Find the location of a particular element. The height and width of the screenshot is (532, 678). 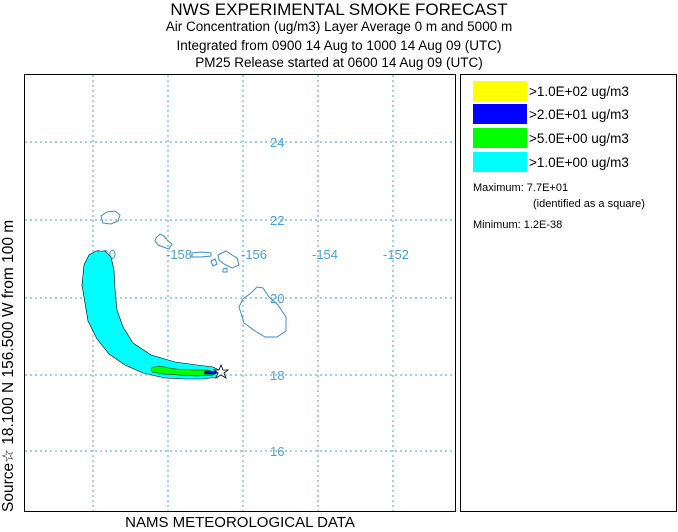

legend-label: >1.0E+00 ug/m3 is located at coordinates (579, 162).